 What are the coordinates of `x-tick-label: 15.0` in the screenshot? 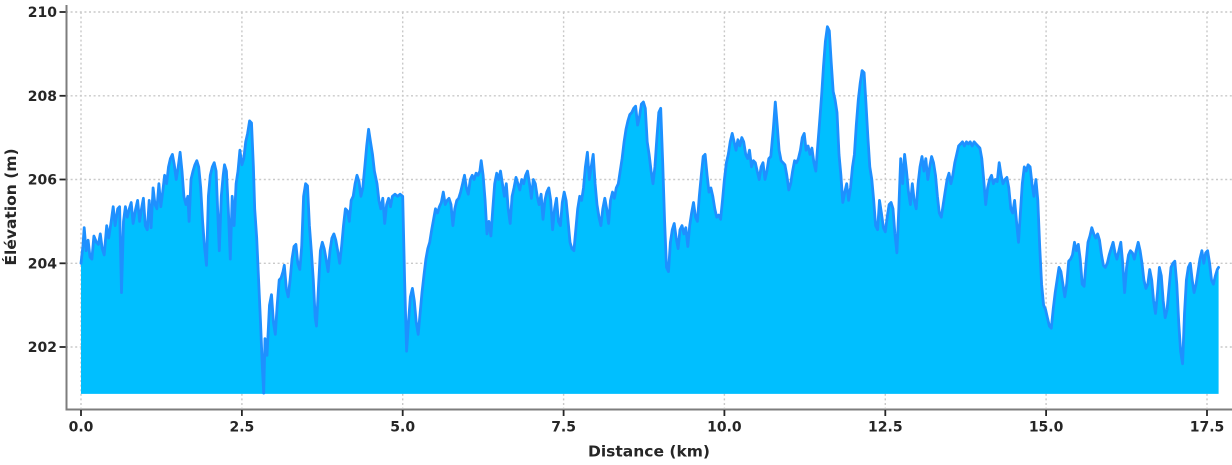 It's located at (1046, 428).